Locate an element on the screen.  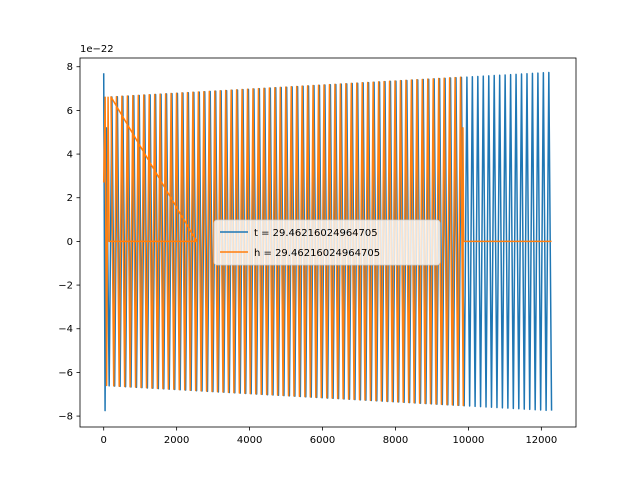
x-tick-label: 4000 is located at coordinates (249, 440).